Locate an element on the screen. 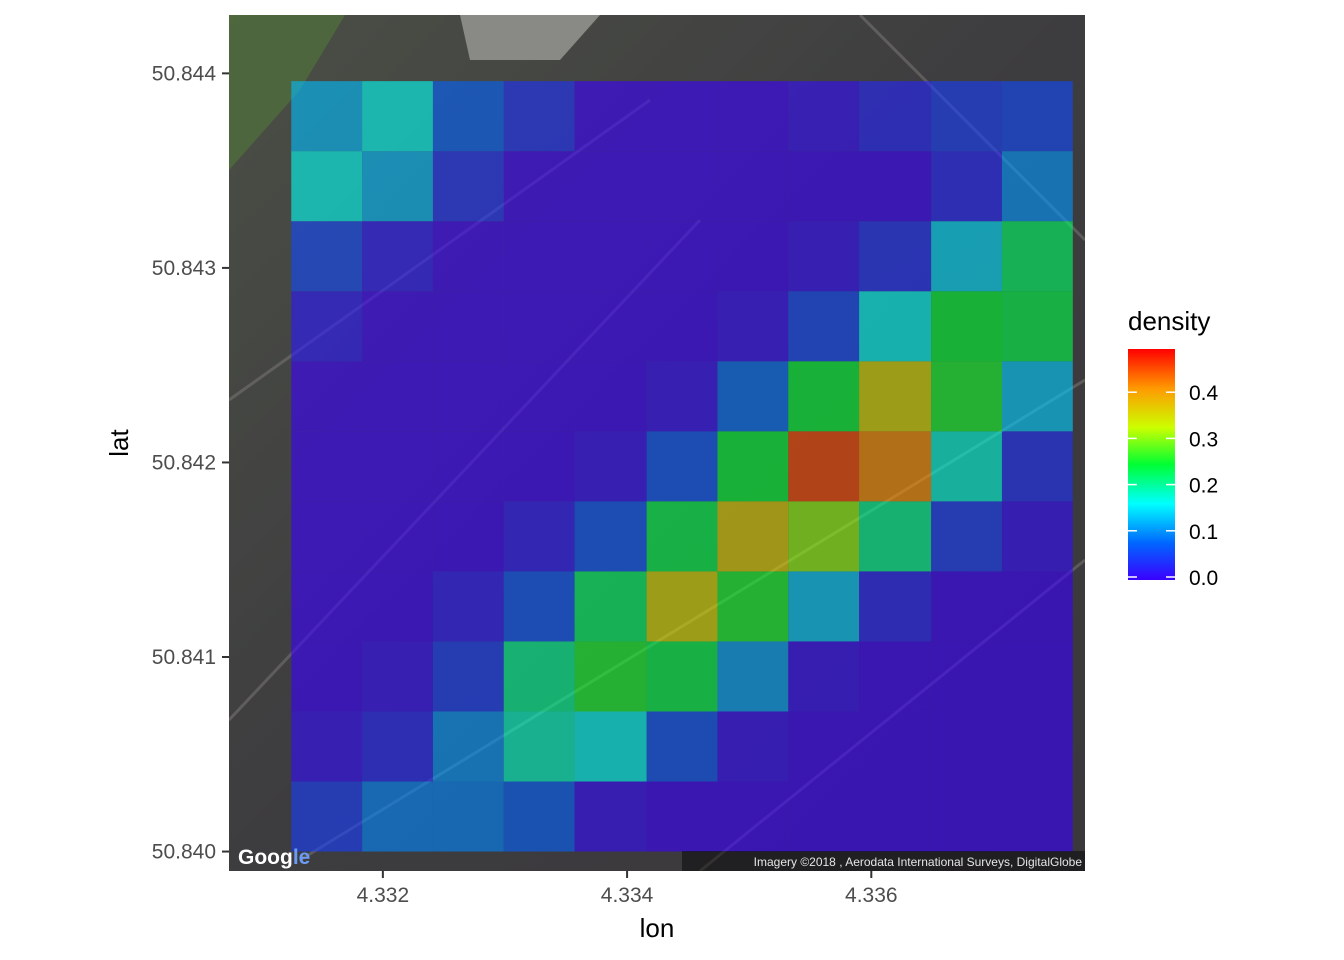 The image size is (1344, 960). x-axis-title: lon is located at coordinates (657, 928).